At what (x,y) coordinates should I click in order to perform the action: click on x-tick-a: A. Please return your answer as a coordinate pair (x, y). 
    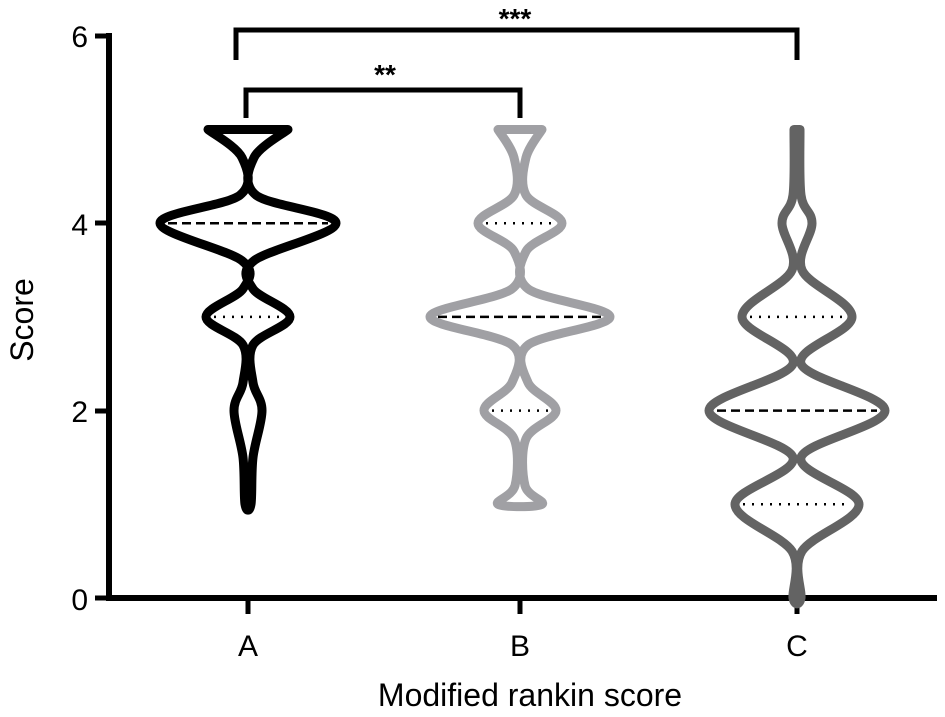
    Looking at the image, I should click on (248, 646).